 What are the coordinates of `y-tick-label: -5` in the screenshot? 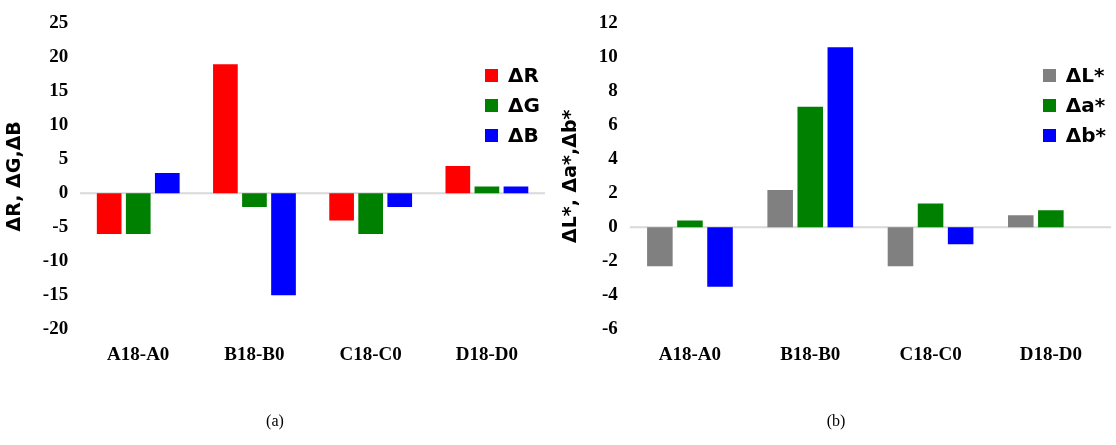 It's located at (60, 226).